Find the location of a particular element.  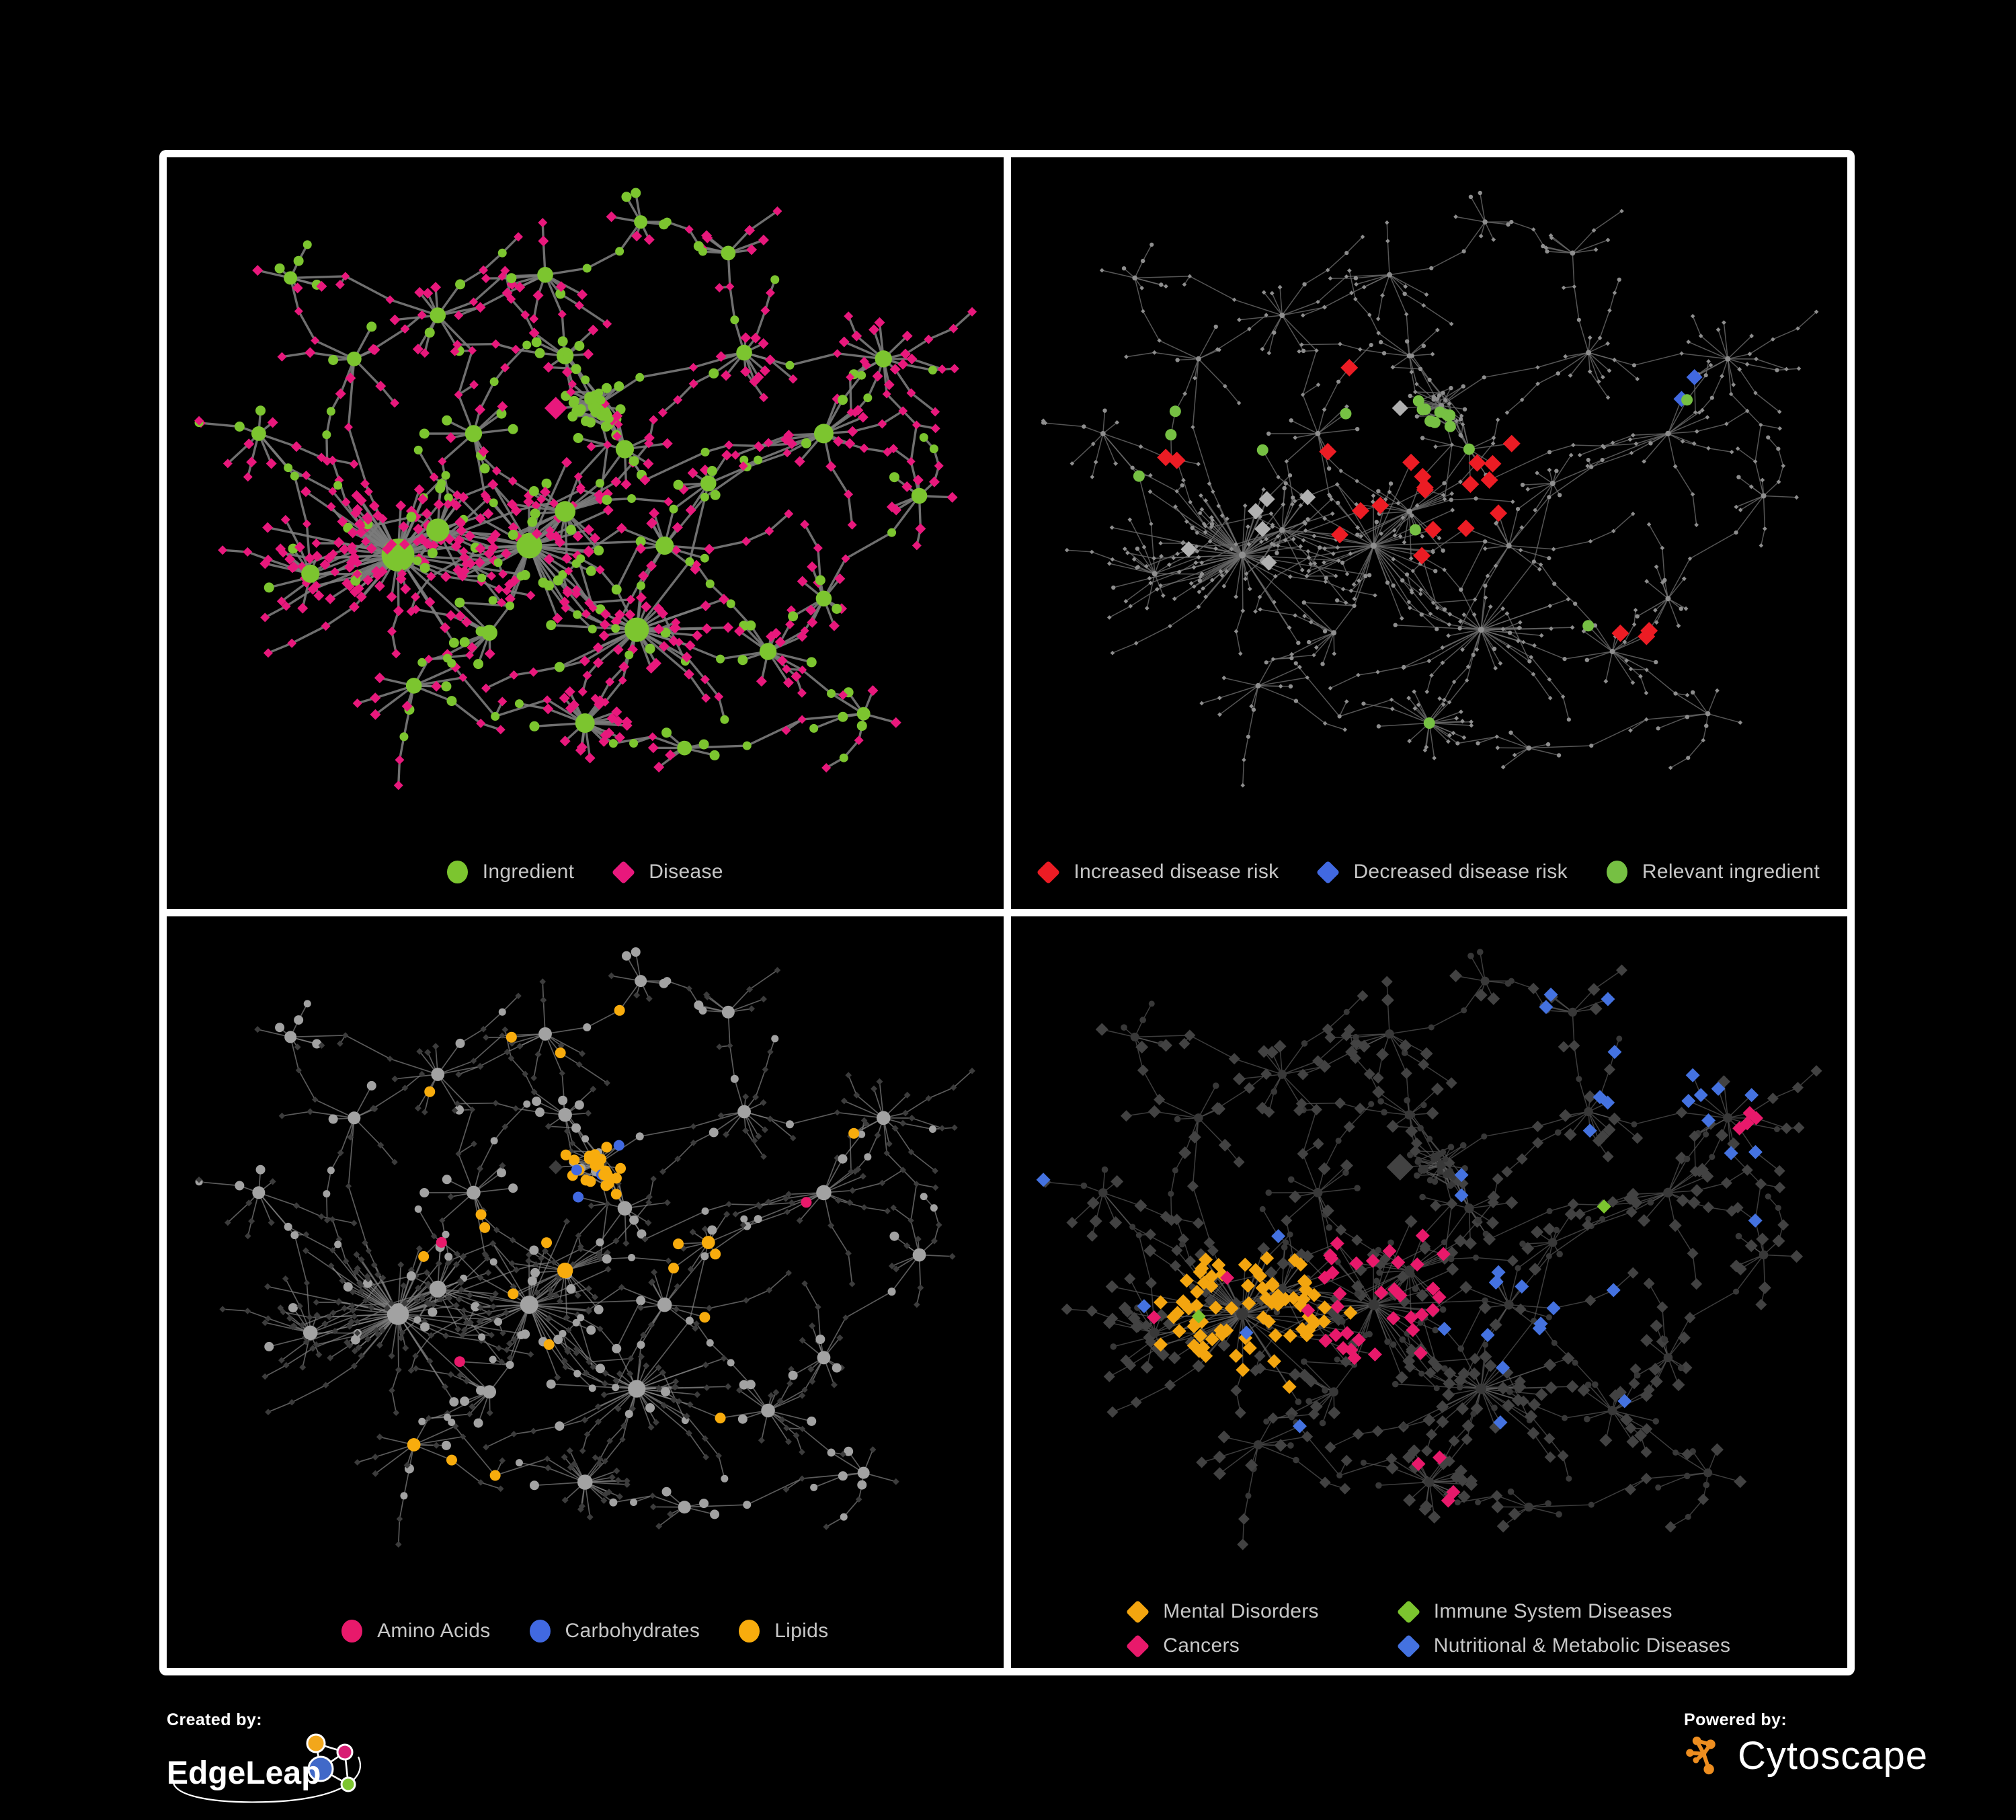

legend-label: Mental Disorders is located at coordinates (1241, 1611).